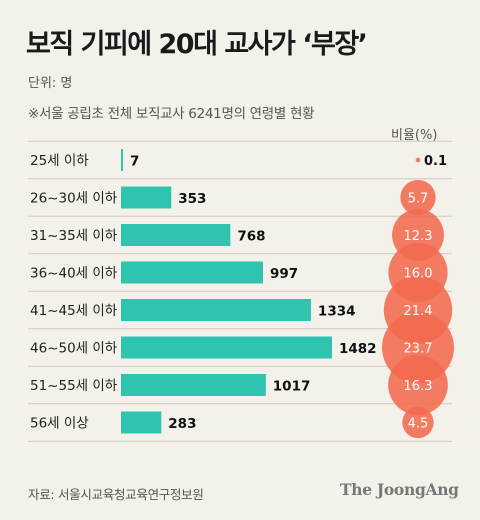  What do you see at coordinates (292, 387) in the screenshot?
I see `value-label: 1017` at bounding box center [292, 387].